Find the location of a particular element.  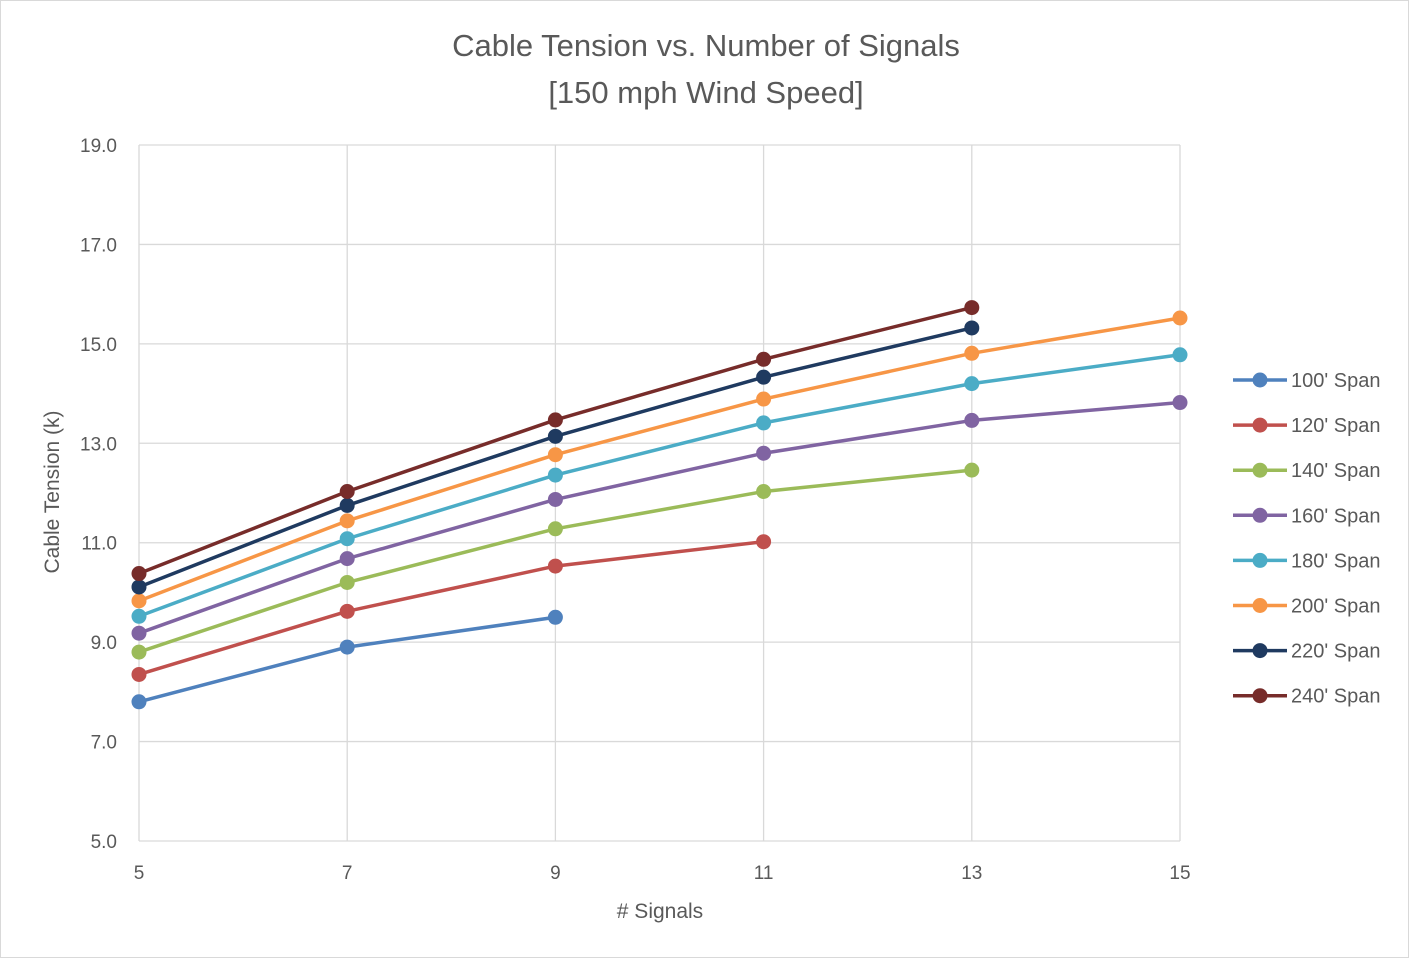

legend-item: 120' Span is located at coordinates (1306, 426).